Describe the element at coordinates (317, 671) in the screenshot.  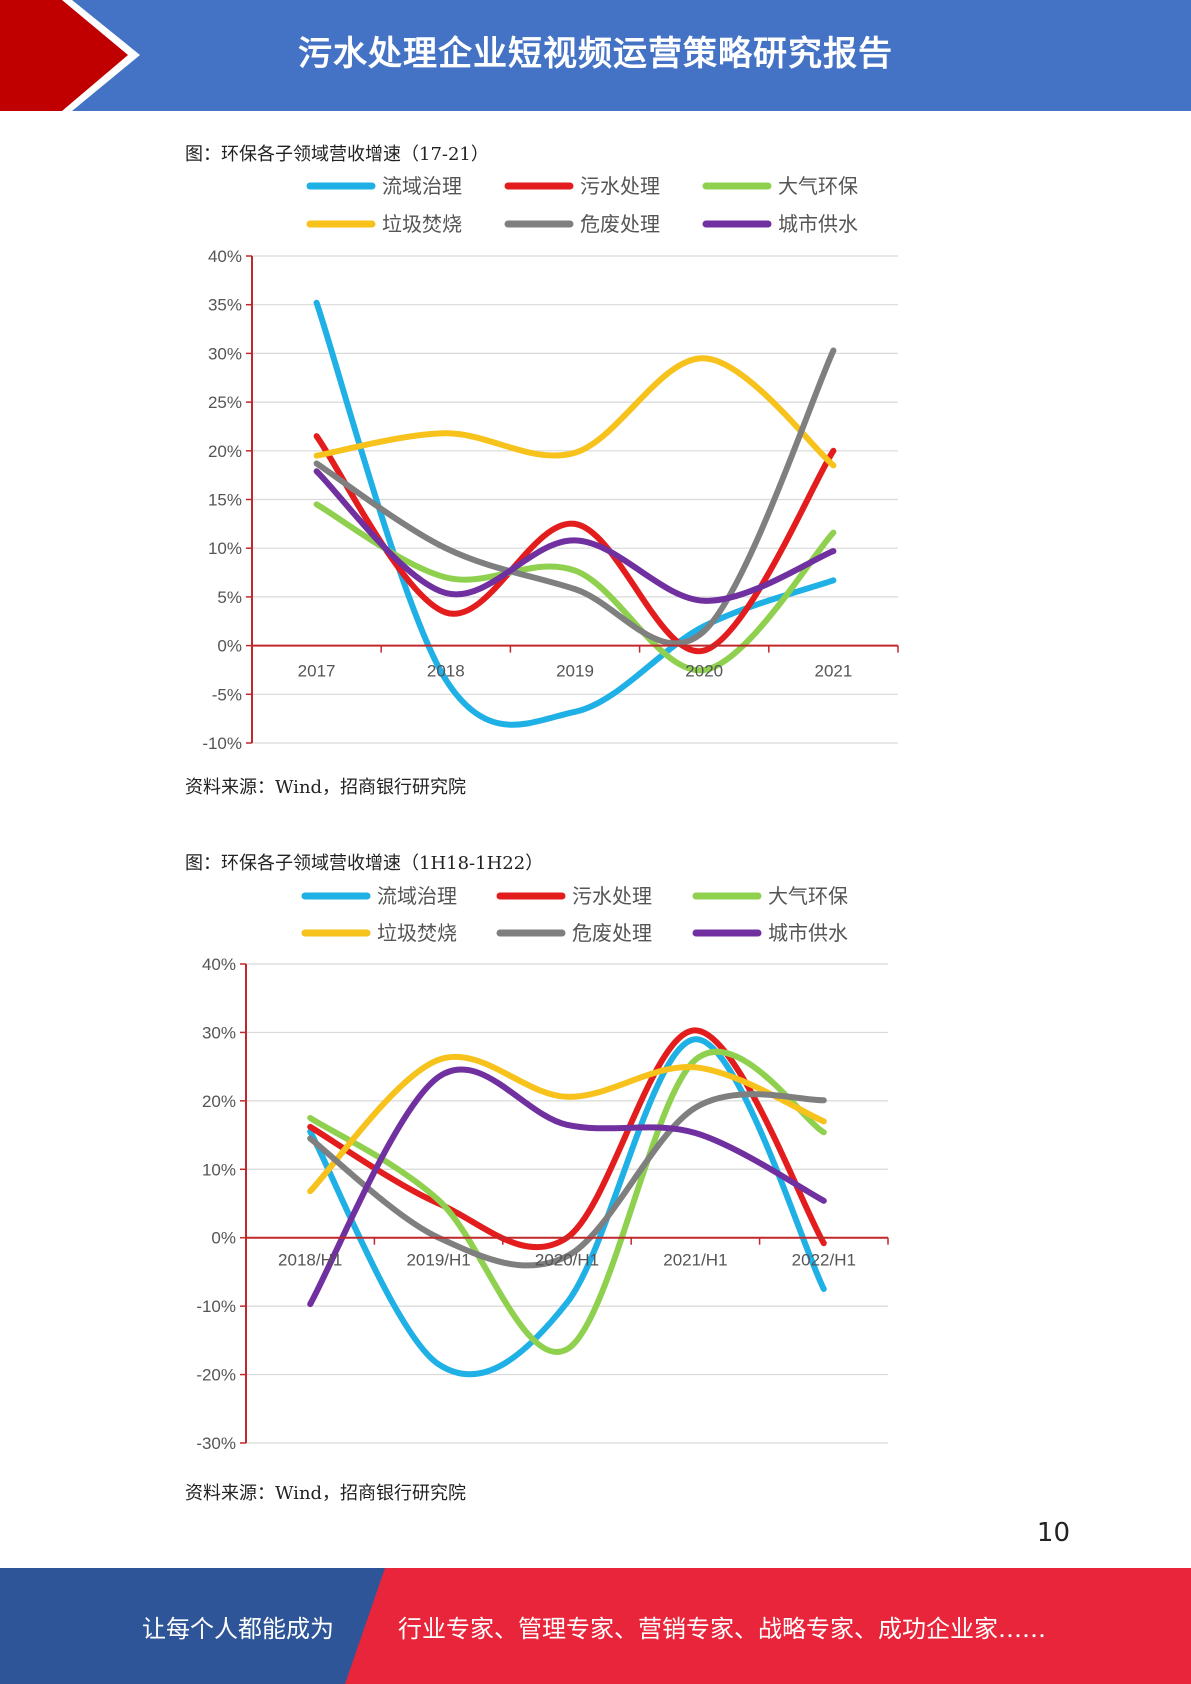
I see `x-tick-label: 2017` at that location.